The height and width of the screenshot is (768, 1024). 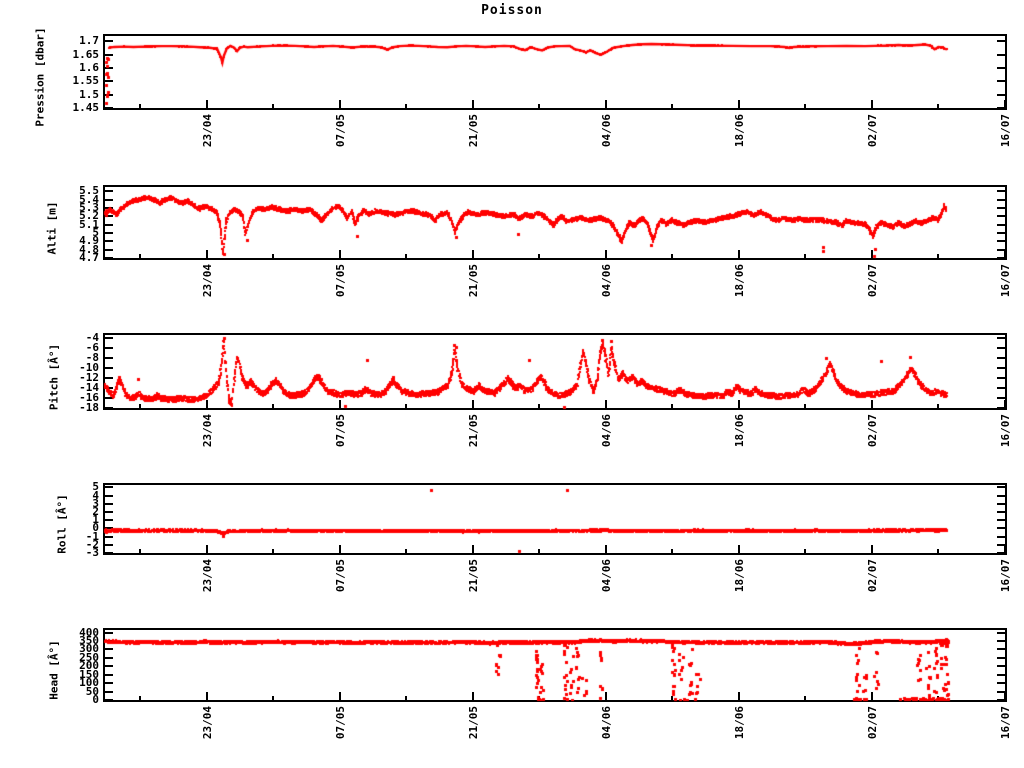 What do you see at coordinates (555, 72) in the screenshot?
I see `panel-pression-frame` at bounding box center [555, 72].